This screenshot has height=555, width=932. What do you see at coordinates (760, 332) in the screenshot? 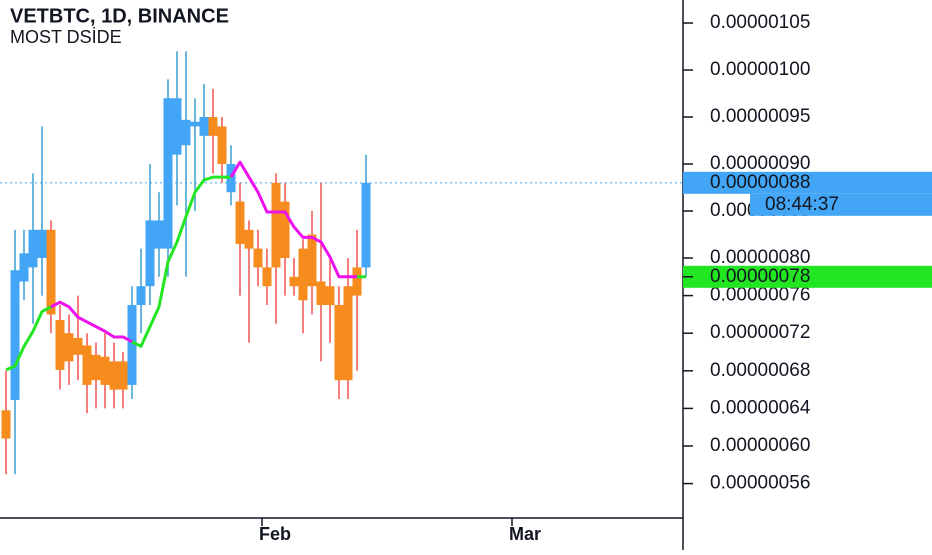
I see `y-tick-label: 0.00000072` at bounding box center [760, 332].